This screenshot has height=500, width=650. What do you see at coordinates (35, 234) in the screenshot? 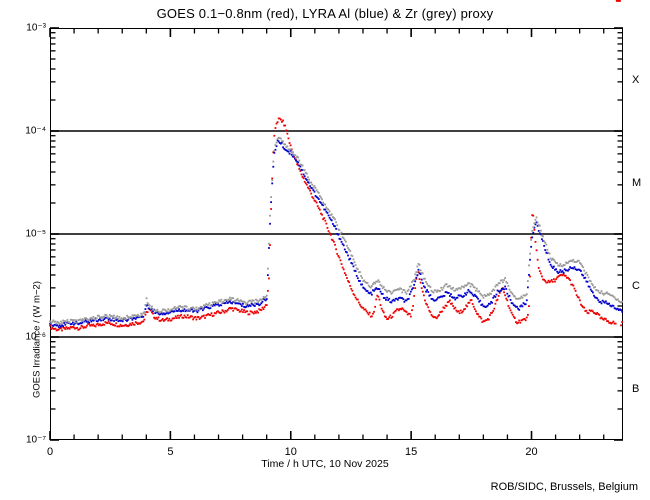
I see `y-tick-label: 10⁻⁵` at bounding box center [35, 234].